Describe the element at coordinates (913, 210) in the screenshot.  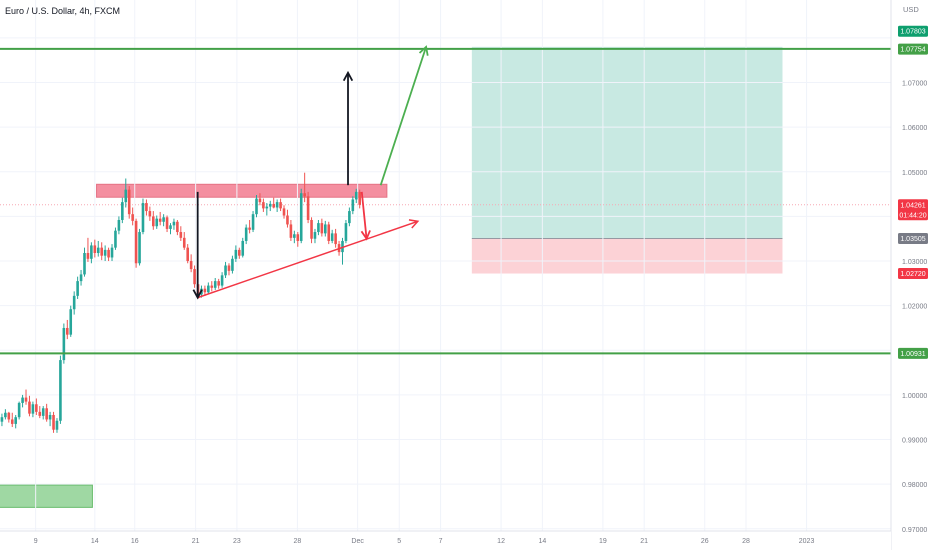
I see `current-price-tag-bg` at that location.